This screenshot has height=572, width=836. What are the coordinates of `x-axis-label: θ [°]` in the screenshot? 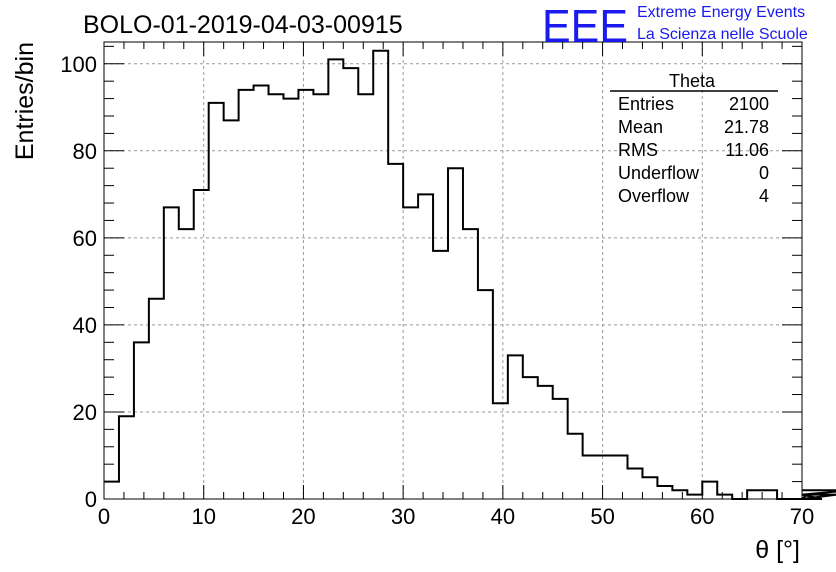 It's located at (777, 550).